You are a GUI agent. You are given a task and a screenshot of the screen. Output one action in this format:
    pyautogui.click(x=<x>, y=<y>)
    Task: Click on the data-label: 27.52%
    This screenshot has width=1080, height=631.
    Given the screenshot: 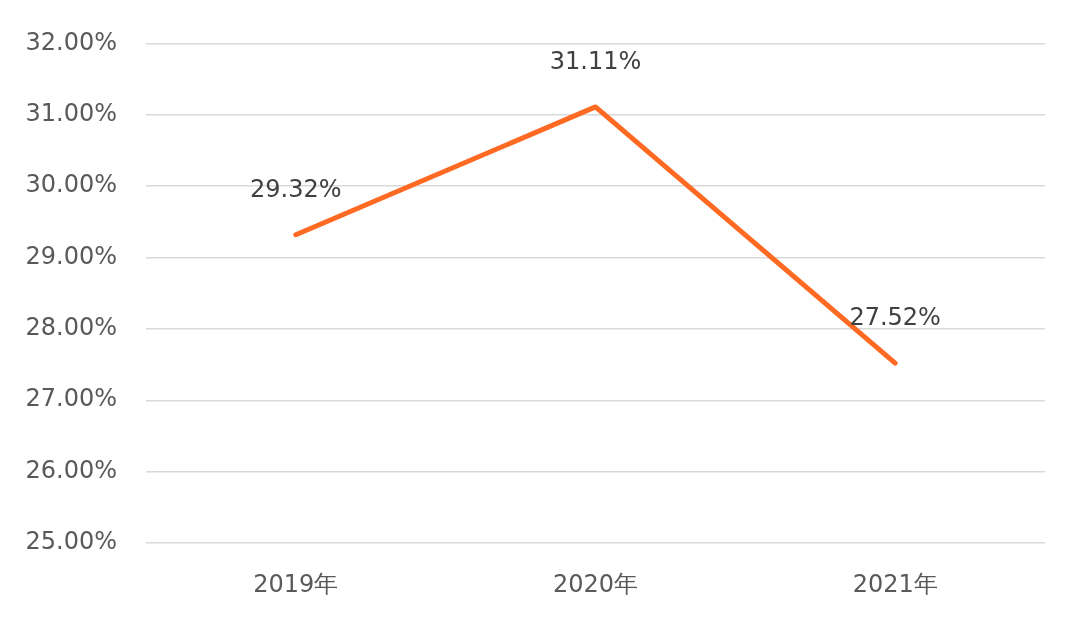 What is the action you would take?
    pyautogui.click(x=895, y=317)
    